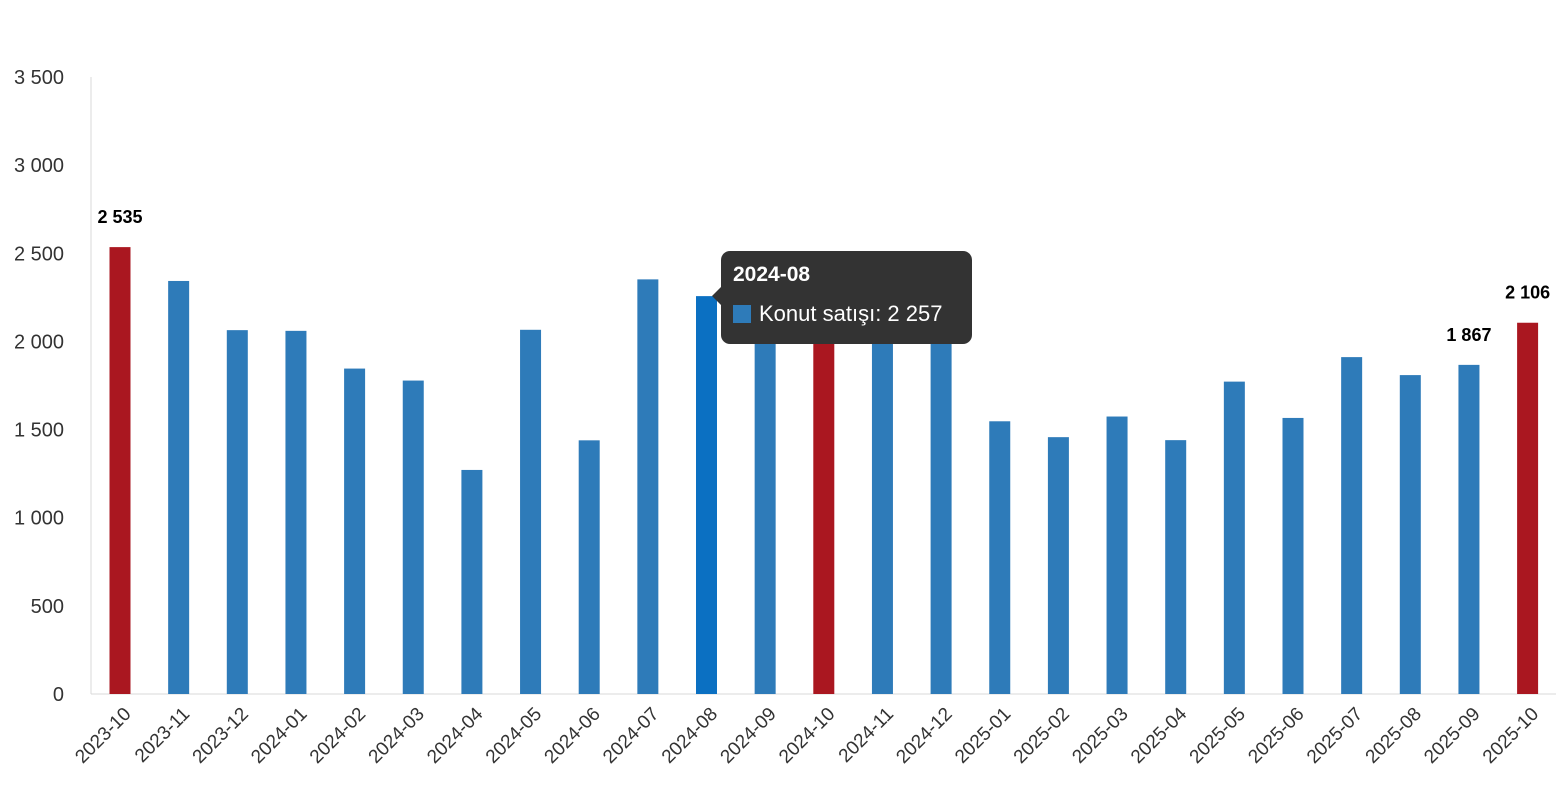 This screenshot has height=800, width=1556. I want to click on data-label-2025-09: 1 867, so click(1468, 335).